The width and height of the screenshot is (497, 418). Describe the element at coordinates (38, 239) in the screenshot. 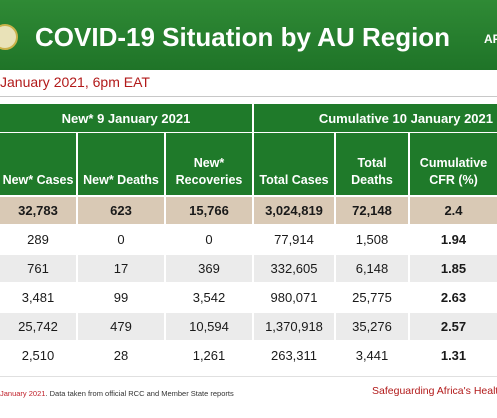

I see `table-cell: 289` at that location.